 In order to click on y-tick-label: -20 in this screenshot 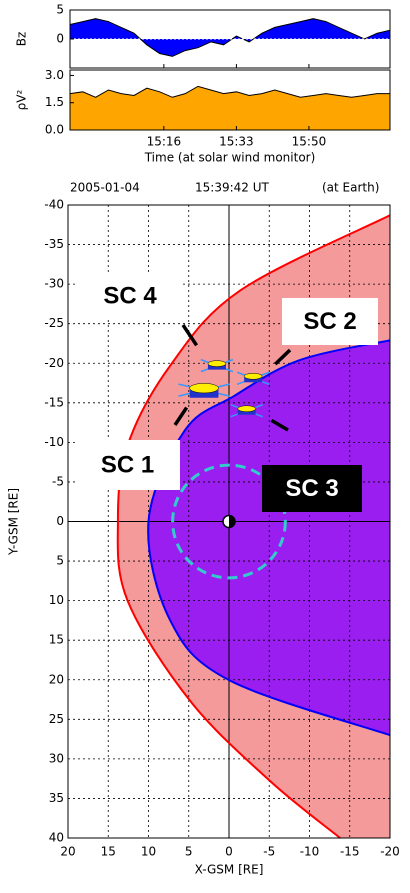, I will do `click(54, 363)`.